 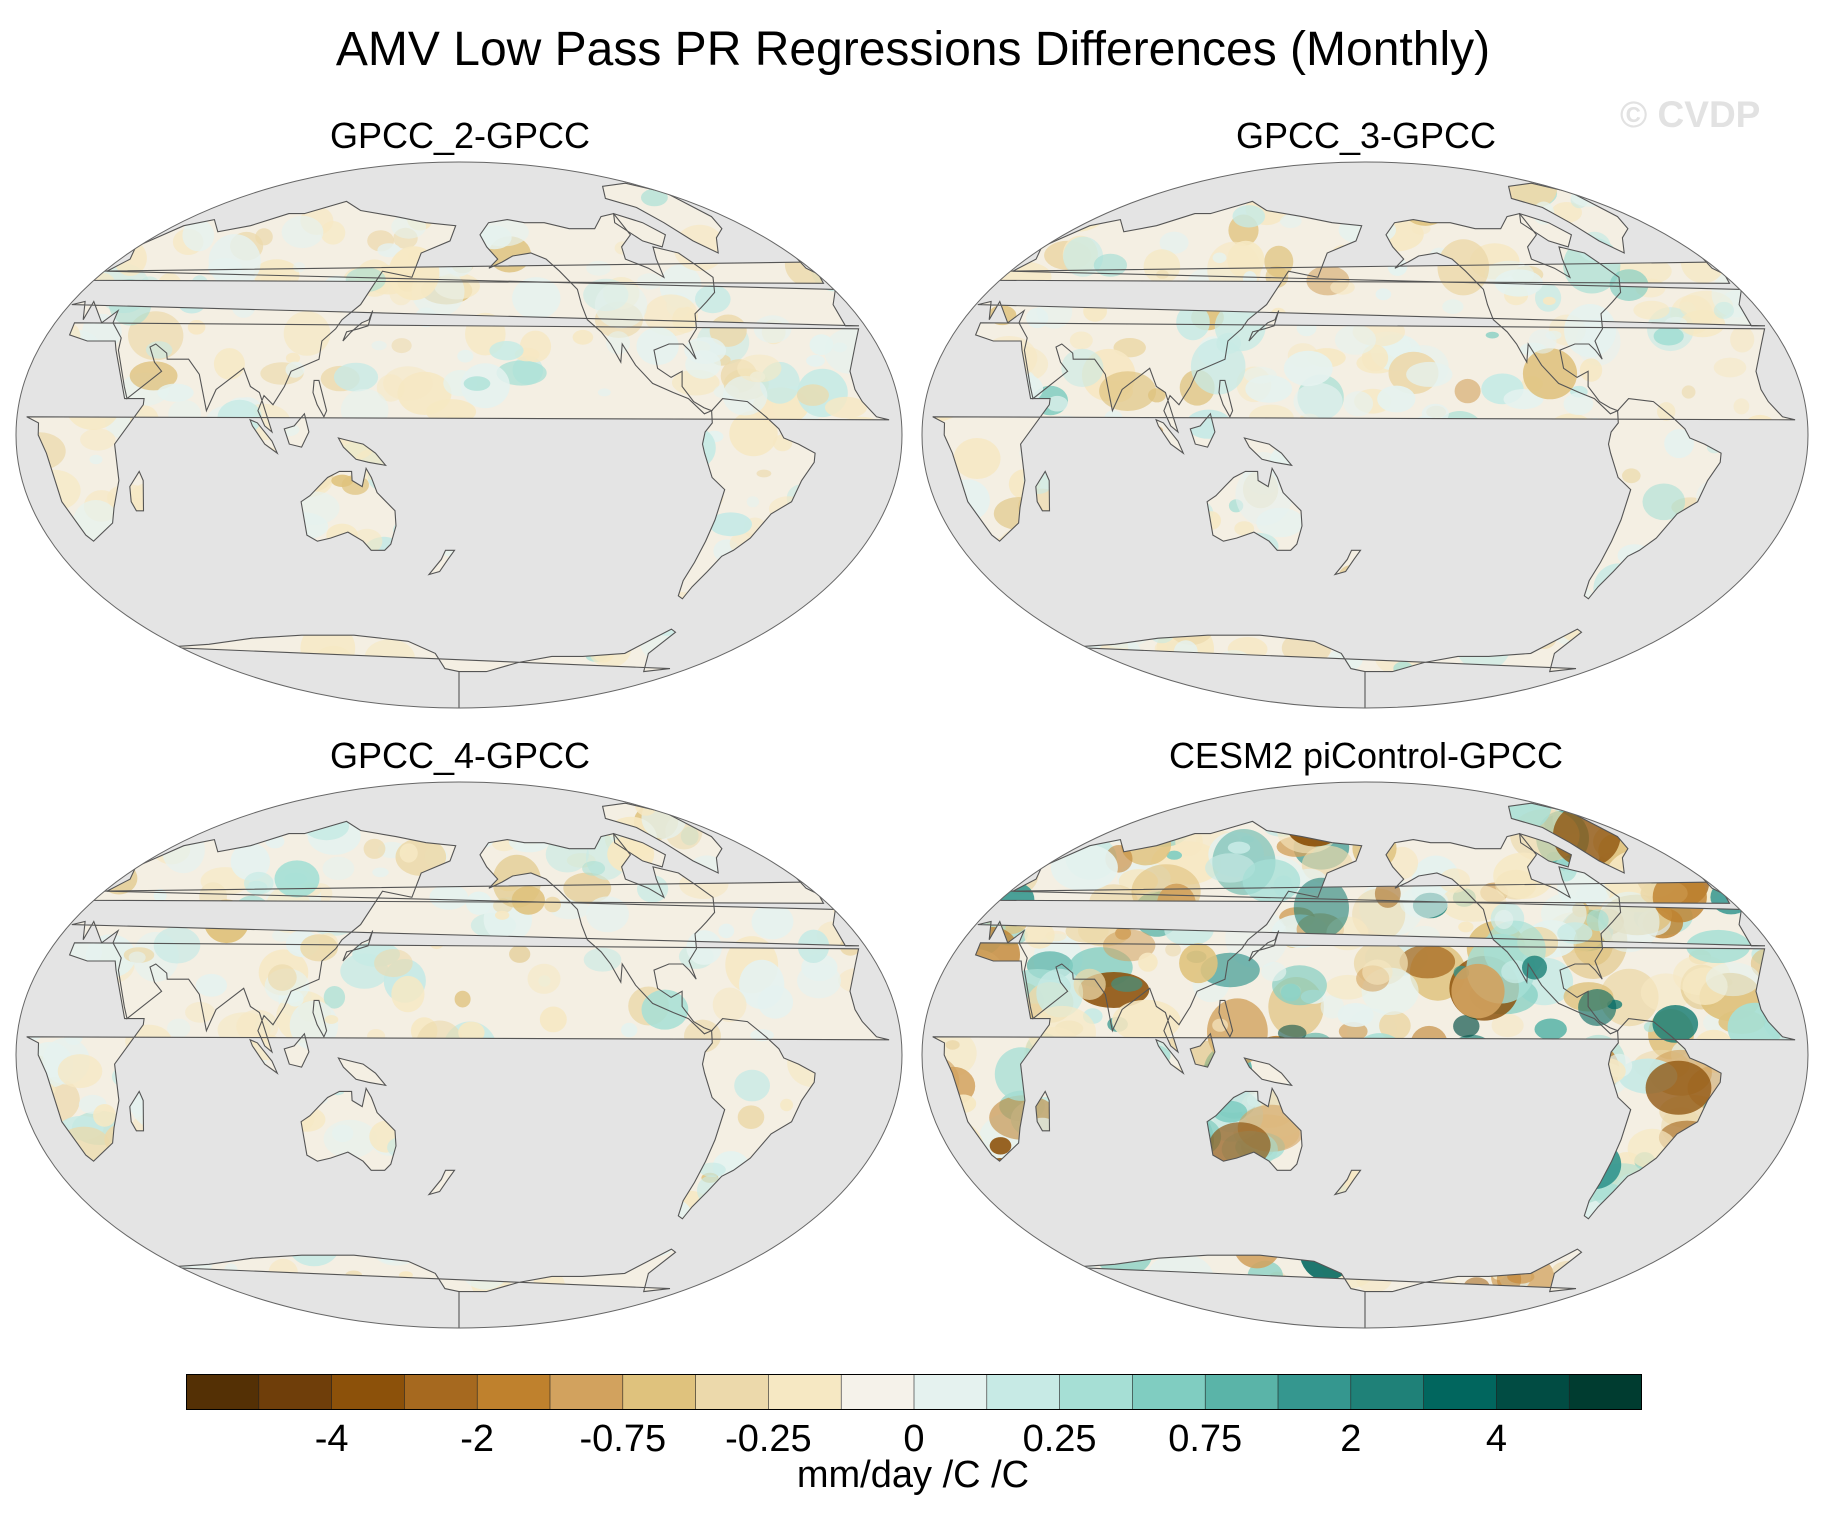 I want to click on colorbar-tick-label: 2, so click(x=1351, y=1439).